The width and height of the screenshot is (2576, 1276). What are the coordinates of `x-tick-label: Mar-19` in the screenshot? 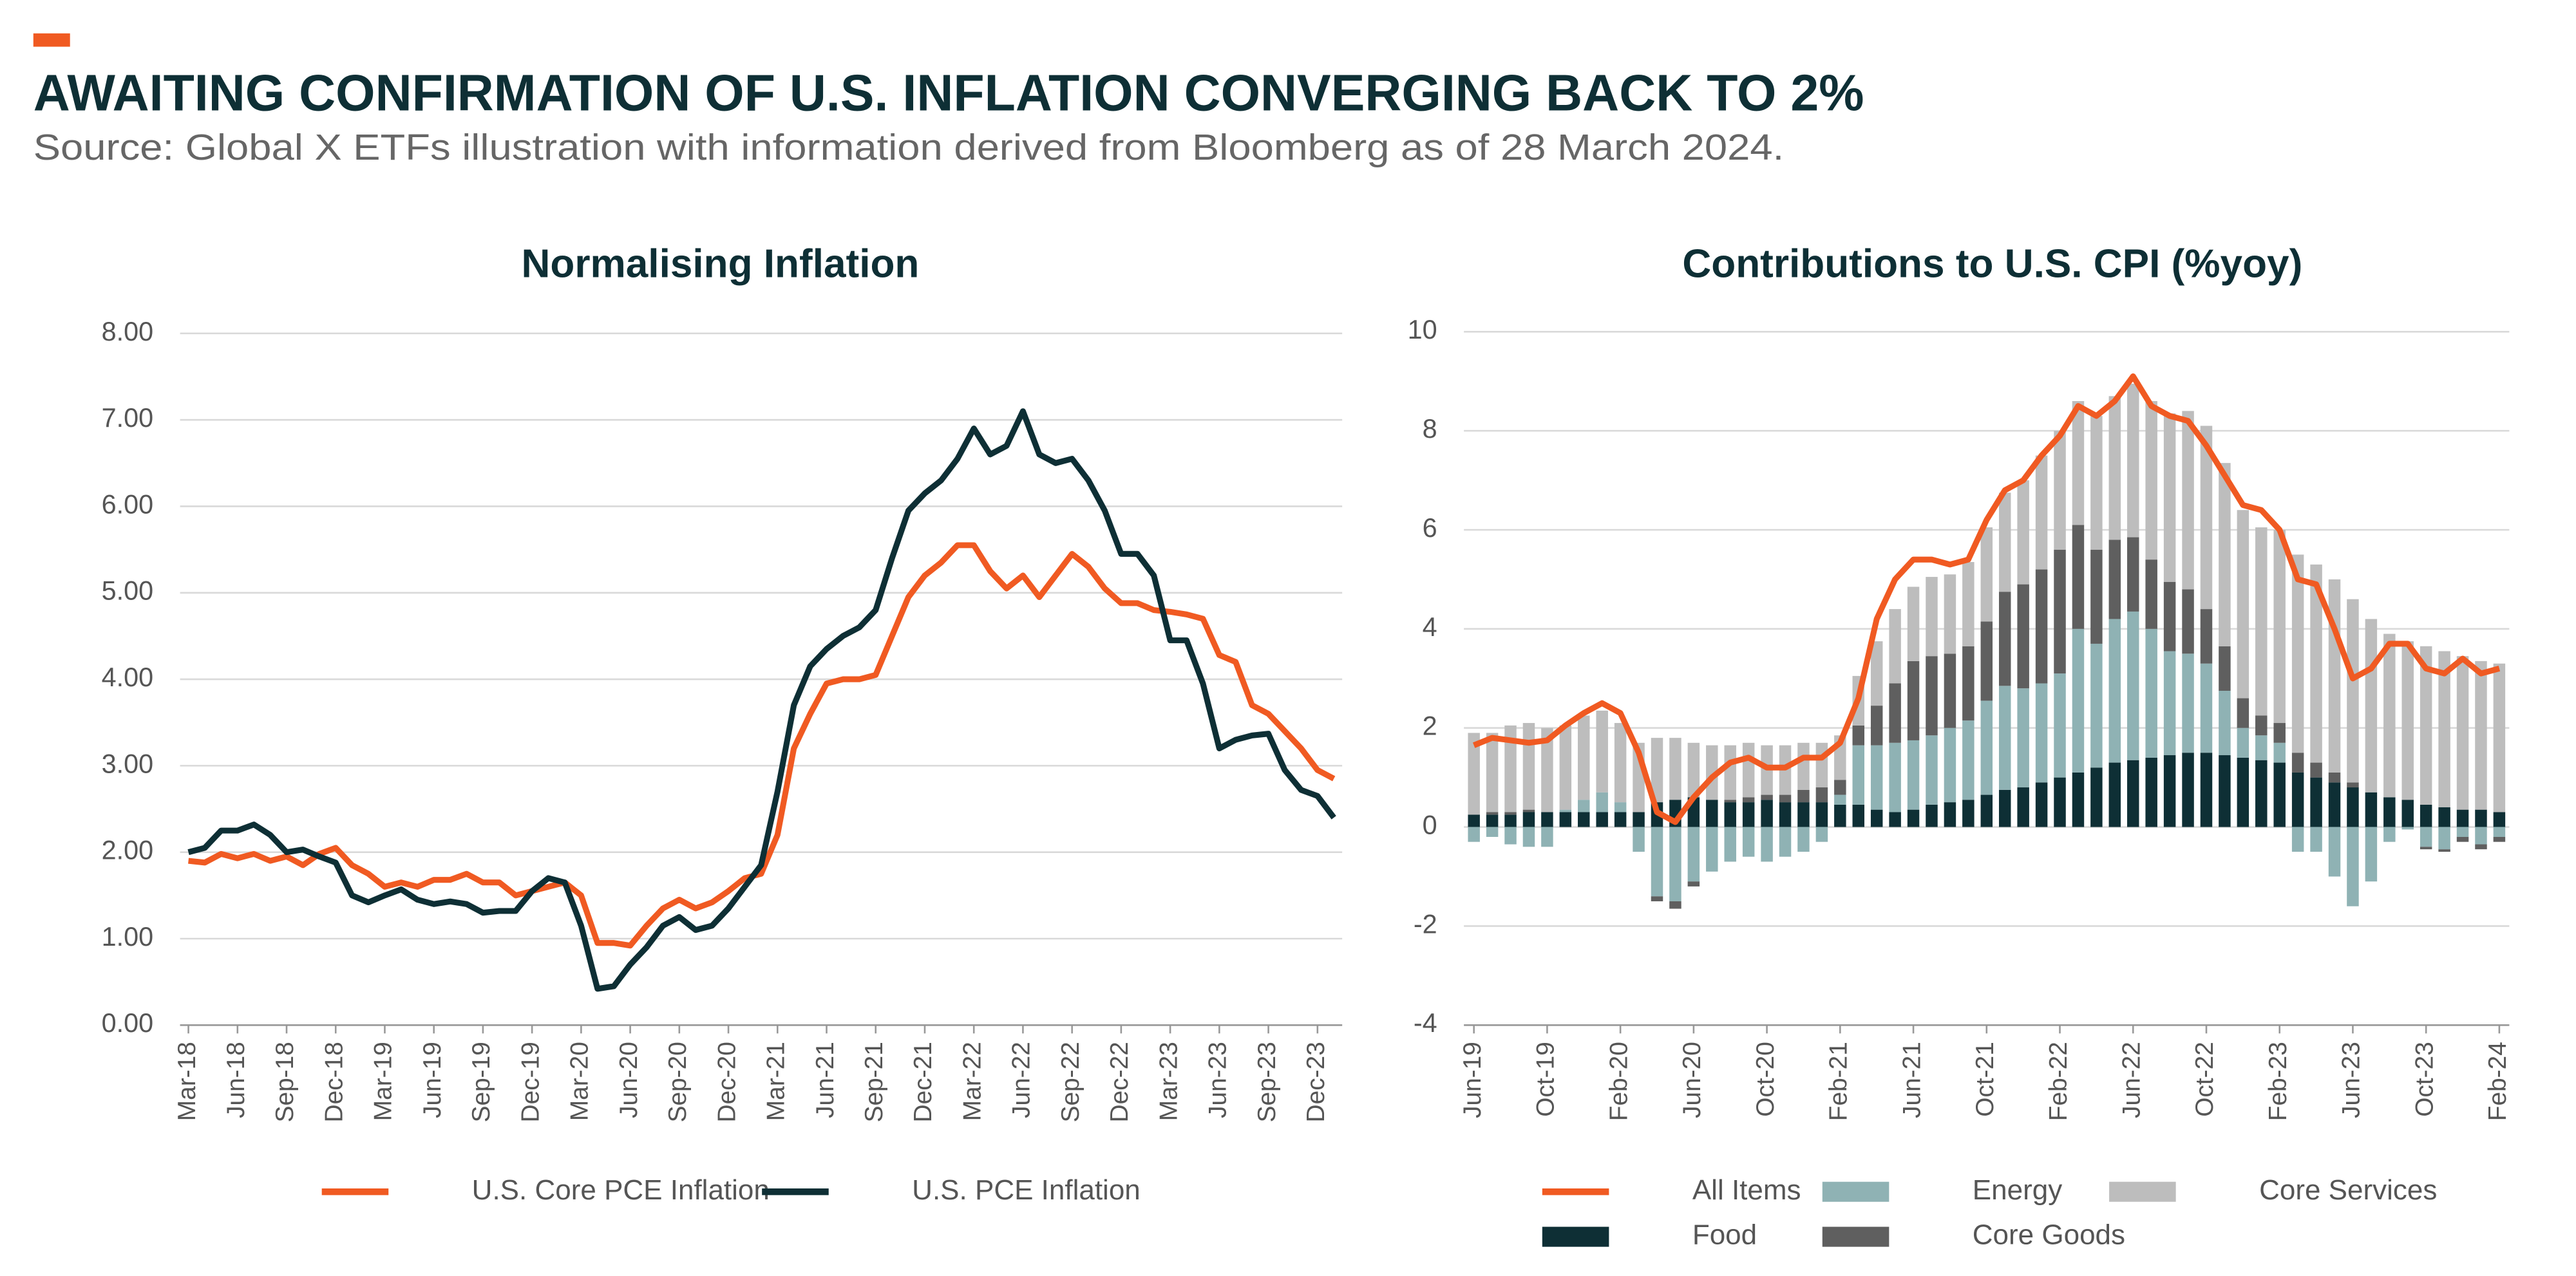 It's located at (383, 1081).